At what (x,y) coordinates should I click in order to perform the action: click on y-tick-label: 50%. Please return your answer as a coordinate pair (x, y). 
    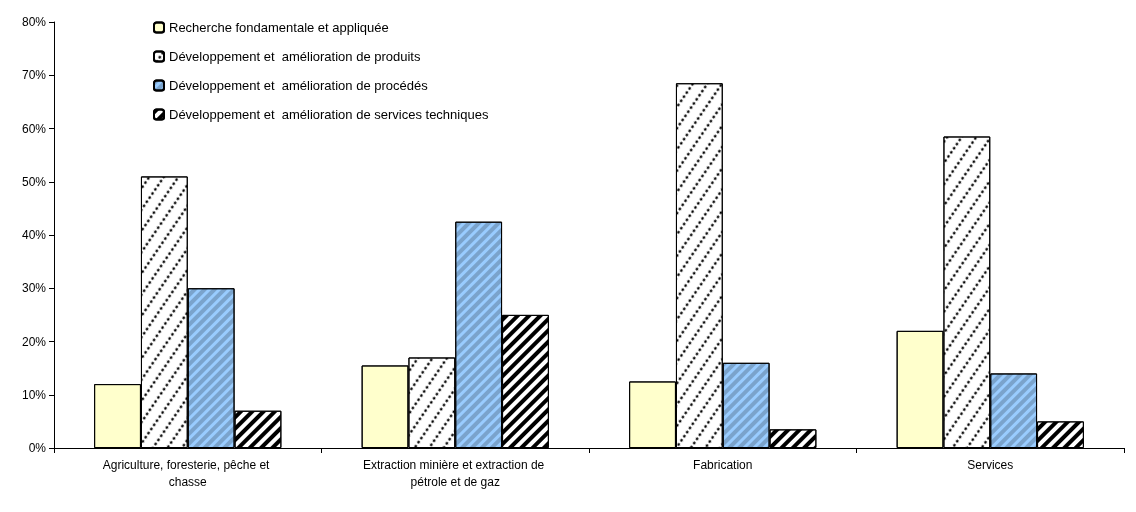
    Looking at the image, I should click on (34, 181).